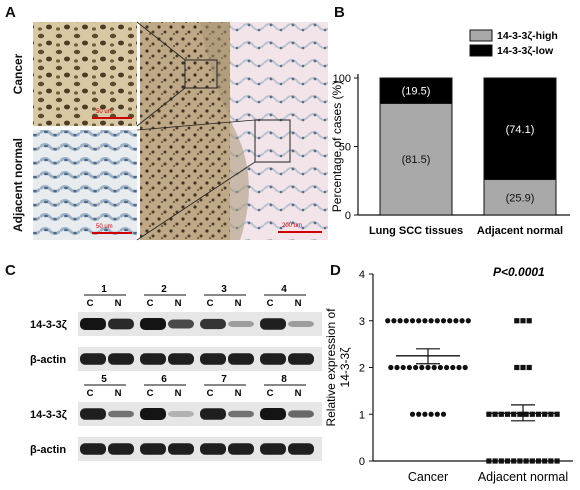 This screenshot has height=490, width=580. I want to click on y-tick-label: 1, so click(362, 415).